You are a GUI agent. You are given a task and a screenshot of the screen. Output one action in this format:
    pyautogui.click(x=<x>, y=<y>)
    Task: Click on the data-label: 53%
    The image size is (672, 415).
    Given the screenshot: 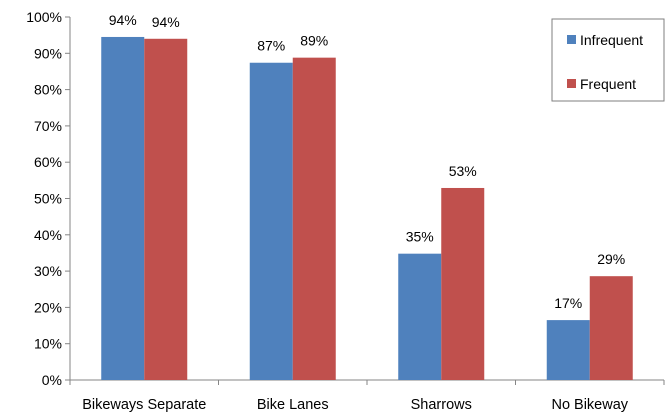 What is the action you would take?
    pyautogui.click(x=463, y=171)
    